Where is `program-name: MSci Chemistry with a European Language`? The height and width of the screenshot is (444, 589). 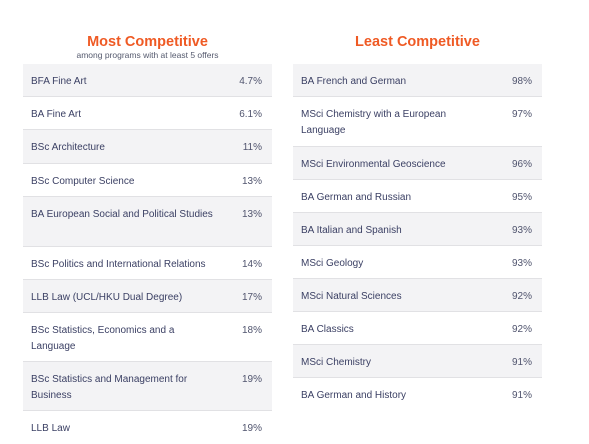 program-name: MSci Chemistry with a European Language is located at coordinates (374, 122).